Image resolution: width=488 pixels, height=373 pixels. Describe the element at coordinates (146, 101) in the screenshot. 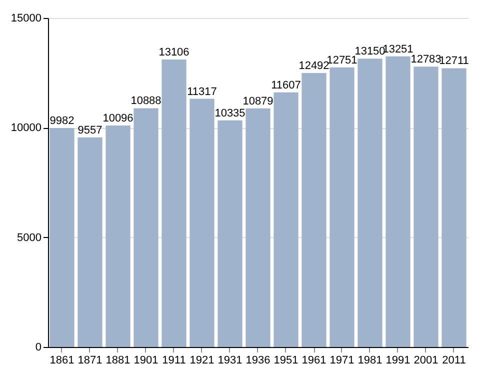

I see `data-label: 10888` at that location.